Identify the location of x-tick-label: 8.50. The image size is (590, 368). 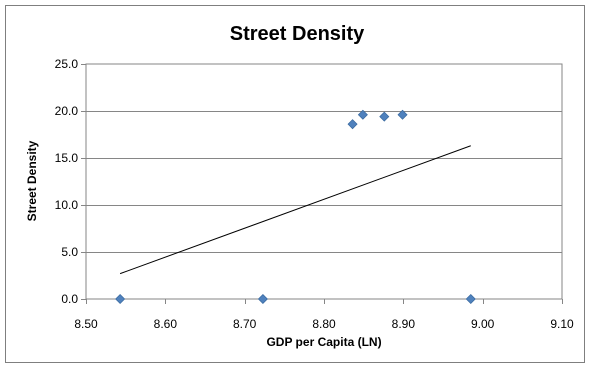
(86, 324).